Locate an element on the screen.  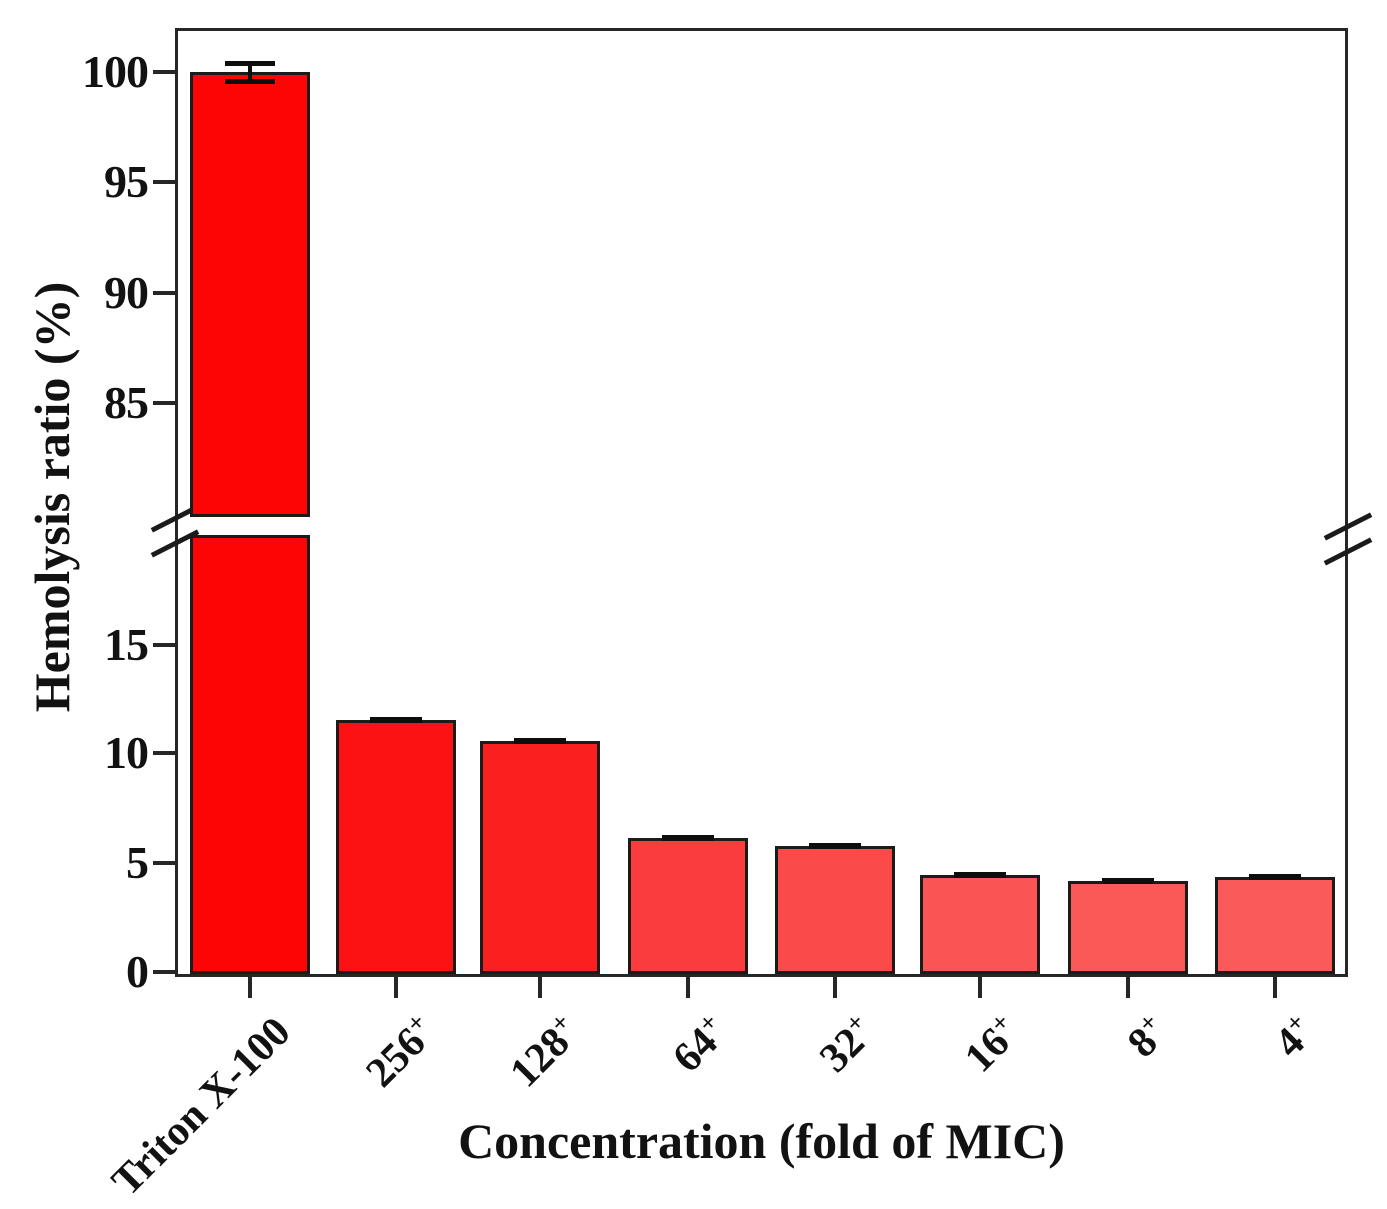
y-tick-label: 10 is located at coordinates (126, 752).